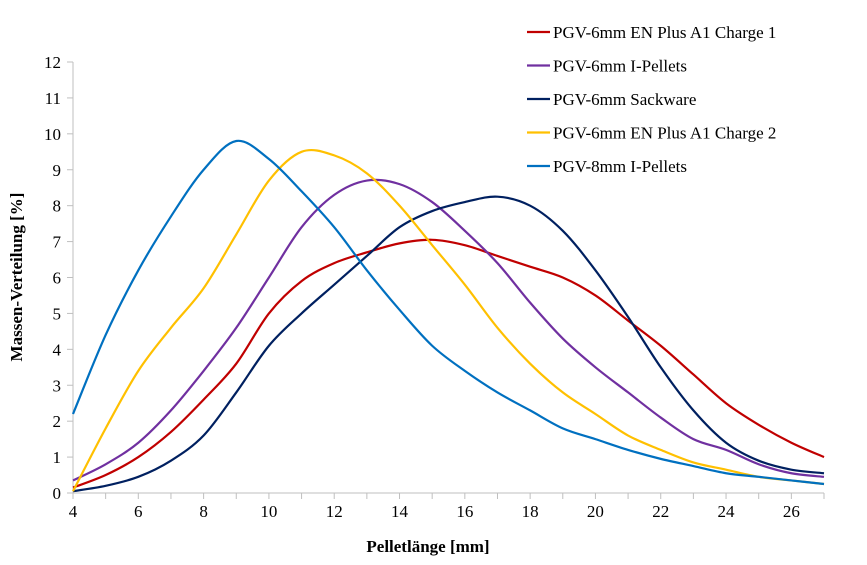  Describe the element at coordinates (203, 511) in the screenshot. I see `x-tick-label: 8` at that location.